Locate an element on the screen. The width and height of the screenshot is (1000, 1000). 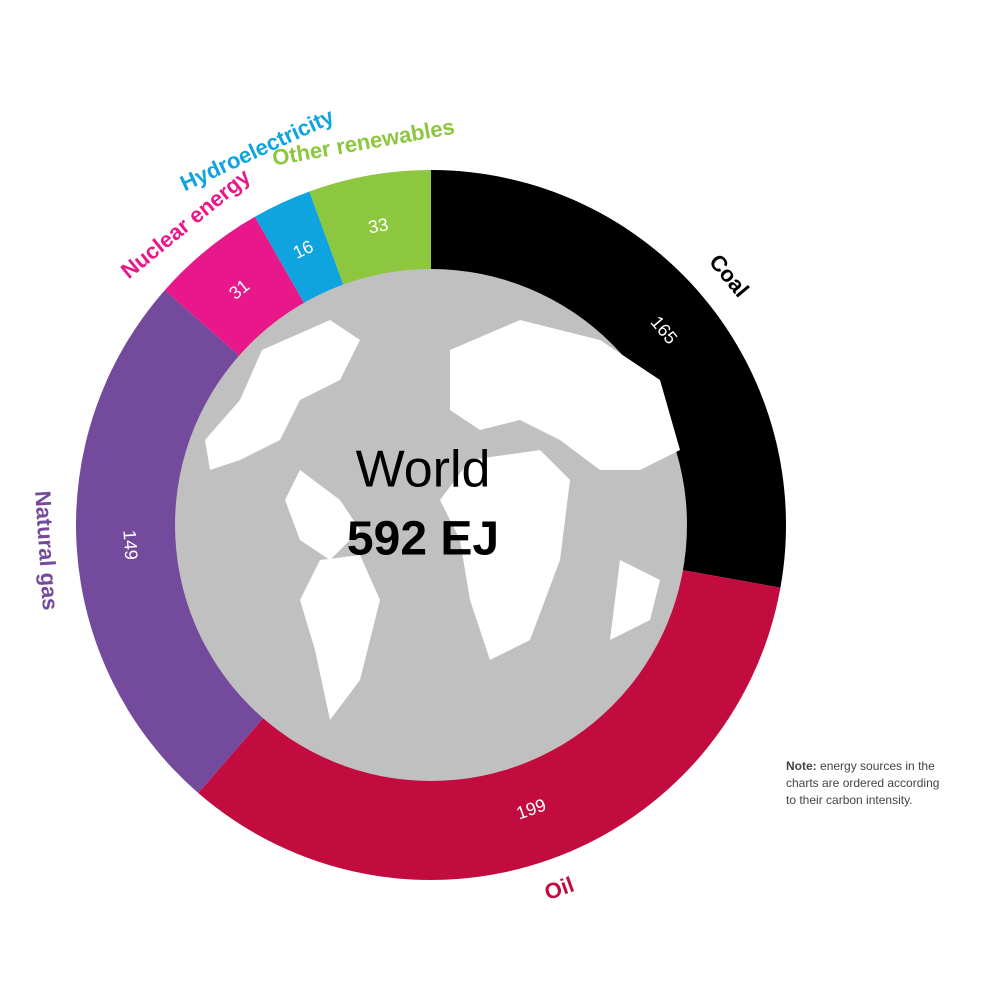
value-label: 149 is located at coordinates (130, 544).